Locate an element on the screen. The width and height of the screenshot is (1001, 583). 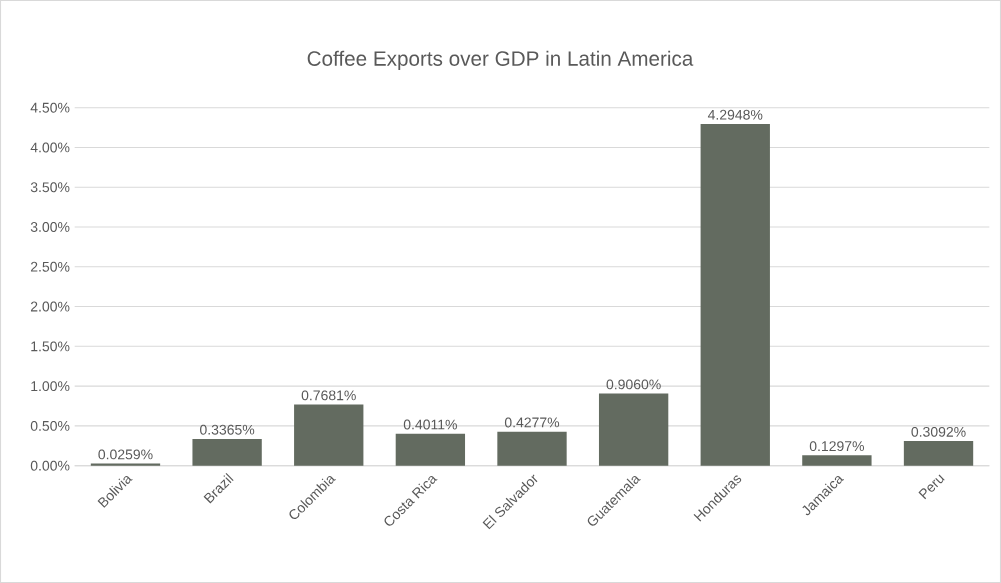
data-label: 0.4277% is located at coordinates (532, 422).